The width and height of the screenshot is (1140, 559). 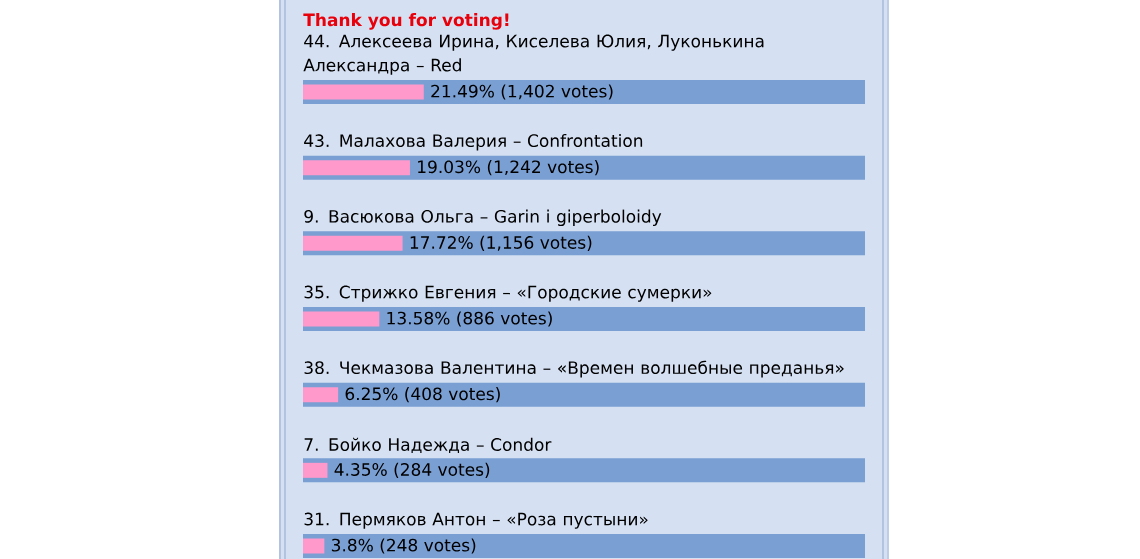 What do you see at coordinates (574, 369) in the screenshot?
I see `y-tick-label: 38. Чекмазова Валентина – «Времен волшебные преданья»` at bounding box center [574, 369].